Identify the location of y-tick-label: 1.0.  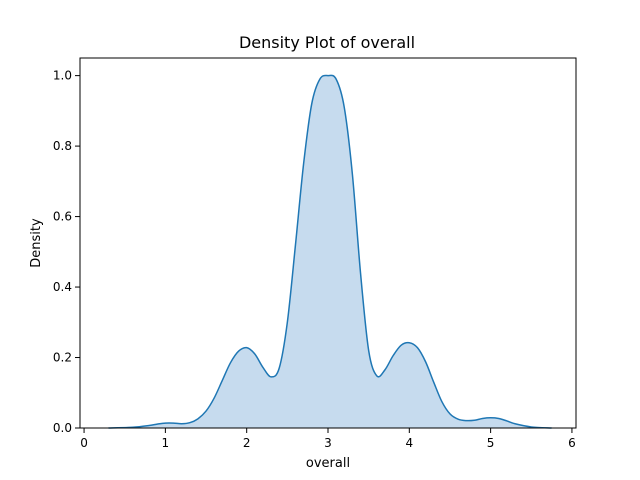
(62, 76).